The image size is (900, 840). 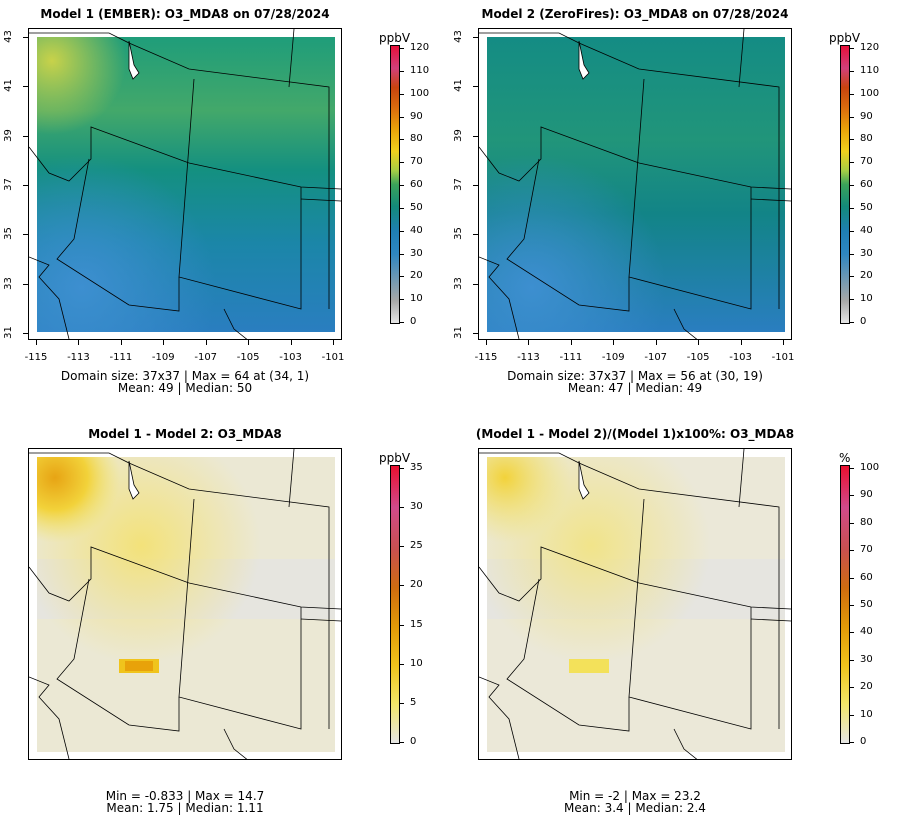 I want to click on stat-line-1: Min = -2 | Max = 23.2, so click(x=635, y=796).